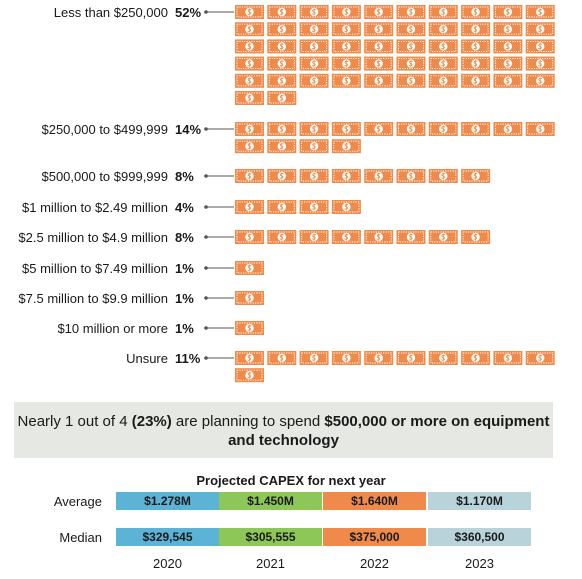 This screenshot has height=579, width=582. Describe the element at coordinates (188, 358) in the screenshot. I see `category-percent: 11%` at that location.